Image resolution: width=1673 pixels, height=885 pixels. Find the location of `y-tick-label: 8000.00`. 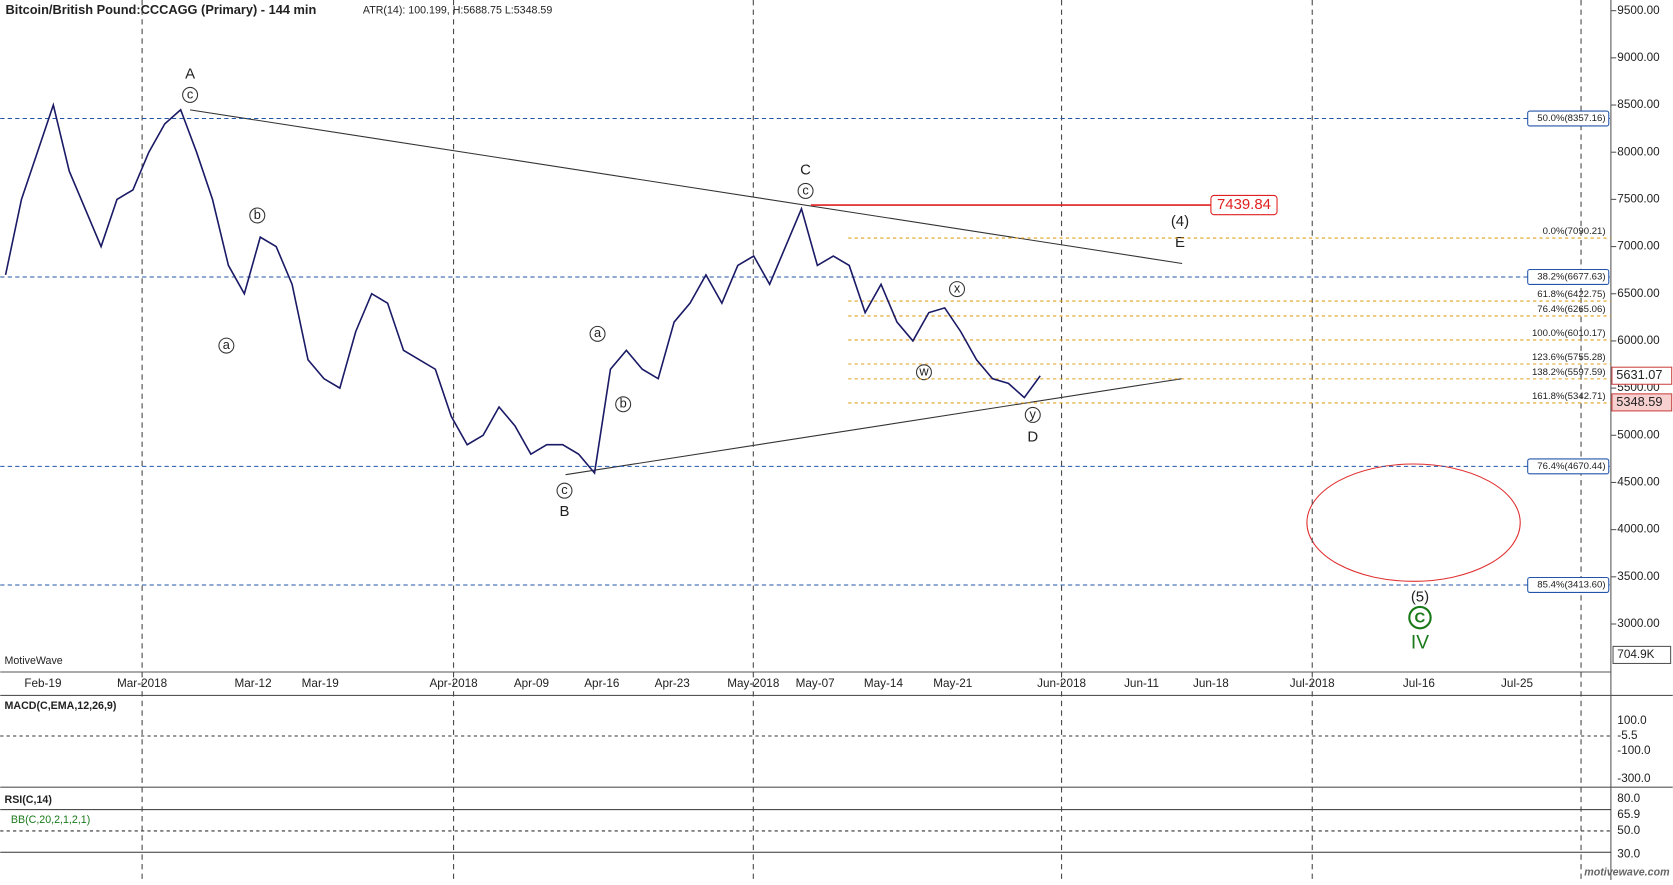

y-tick-label: 8000.00 is located at coordinates (1638, 151).